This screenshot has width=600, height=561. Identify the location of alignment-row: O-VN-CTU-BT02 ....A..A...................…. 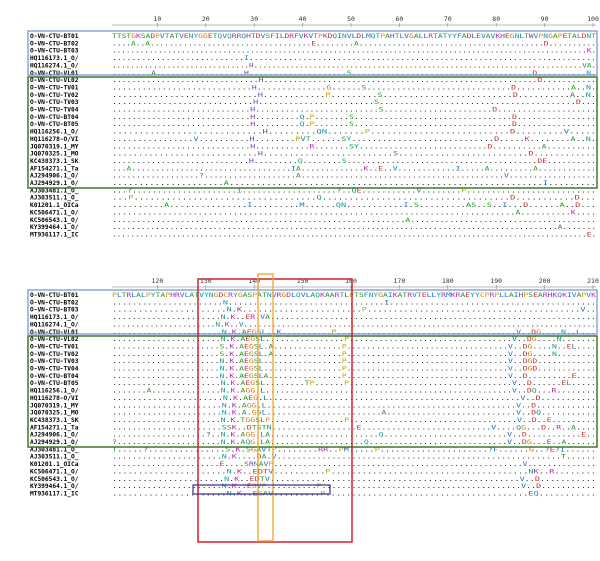
(313, 43).